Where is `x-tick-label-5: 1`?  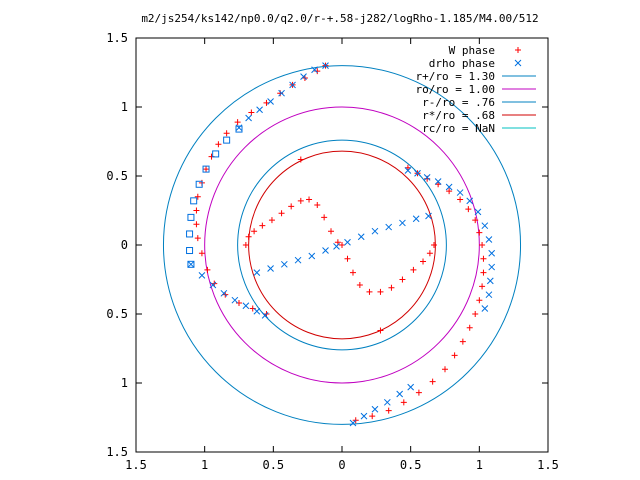 x-tick-label-5: 1 is located at coordinates (479, 465).